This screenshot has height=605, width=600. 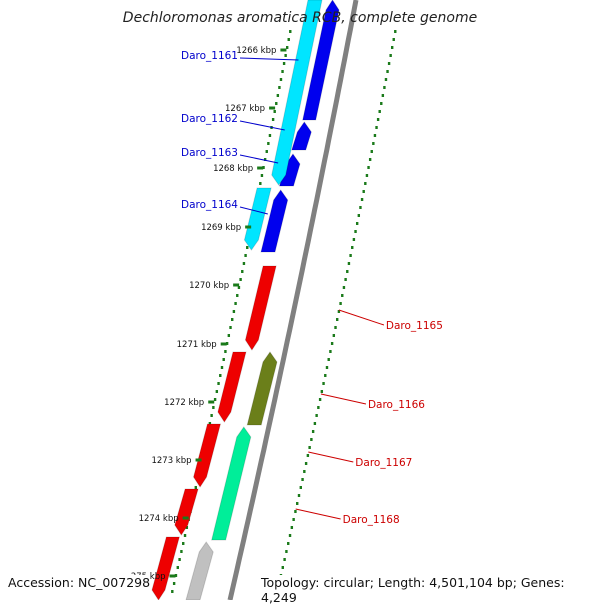 I want to click on gene-label: Daro_1161, so click(x=209, y=56).